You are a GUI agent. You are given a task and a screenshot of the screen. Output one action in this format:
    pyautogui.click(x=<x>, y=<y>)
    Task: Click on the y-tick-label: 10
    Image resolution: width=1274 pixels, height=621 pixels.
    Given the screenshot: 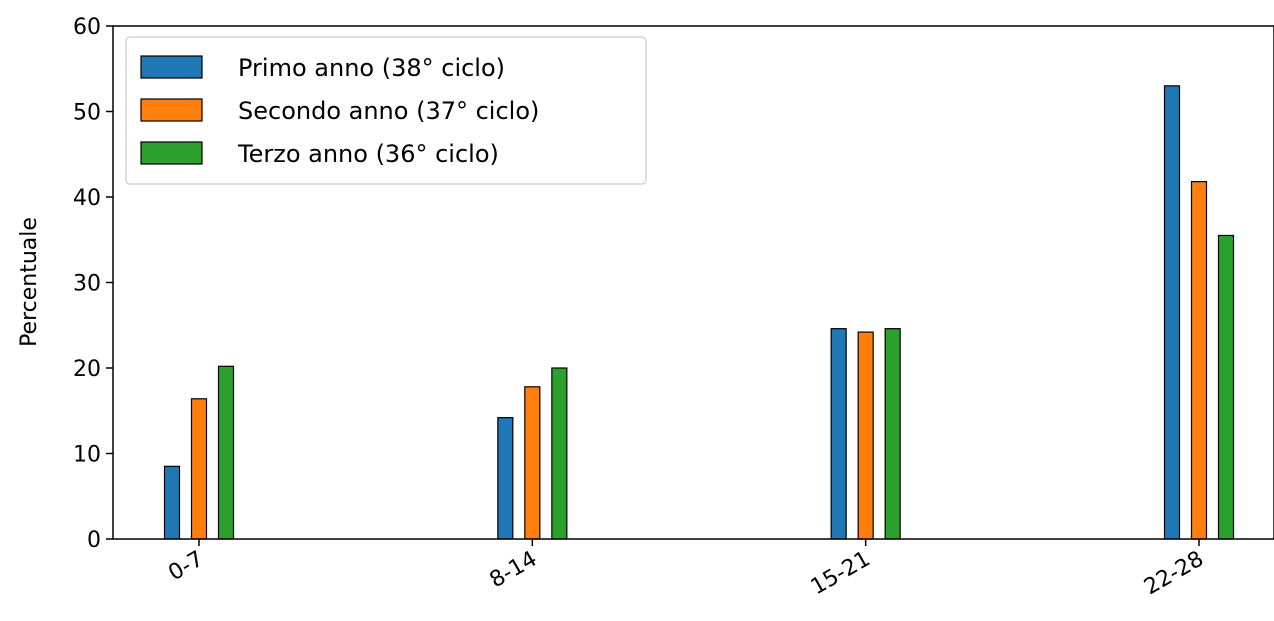 What is the action you would take?
    pyautogui.click(x=87, y=455)
    